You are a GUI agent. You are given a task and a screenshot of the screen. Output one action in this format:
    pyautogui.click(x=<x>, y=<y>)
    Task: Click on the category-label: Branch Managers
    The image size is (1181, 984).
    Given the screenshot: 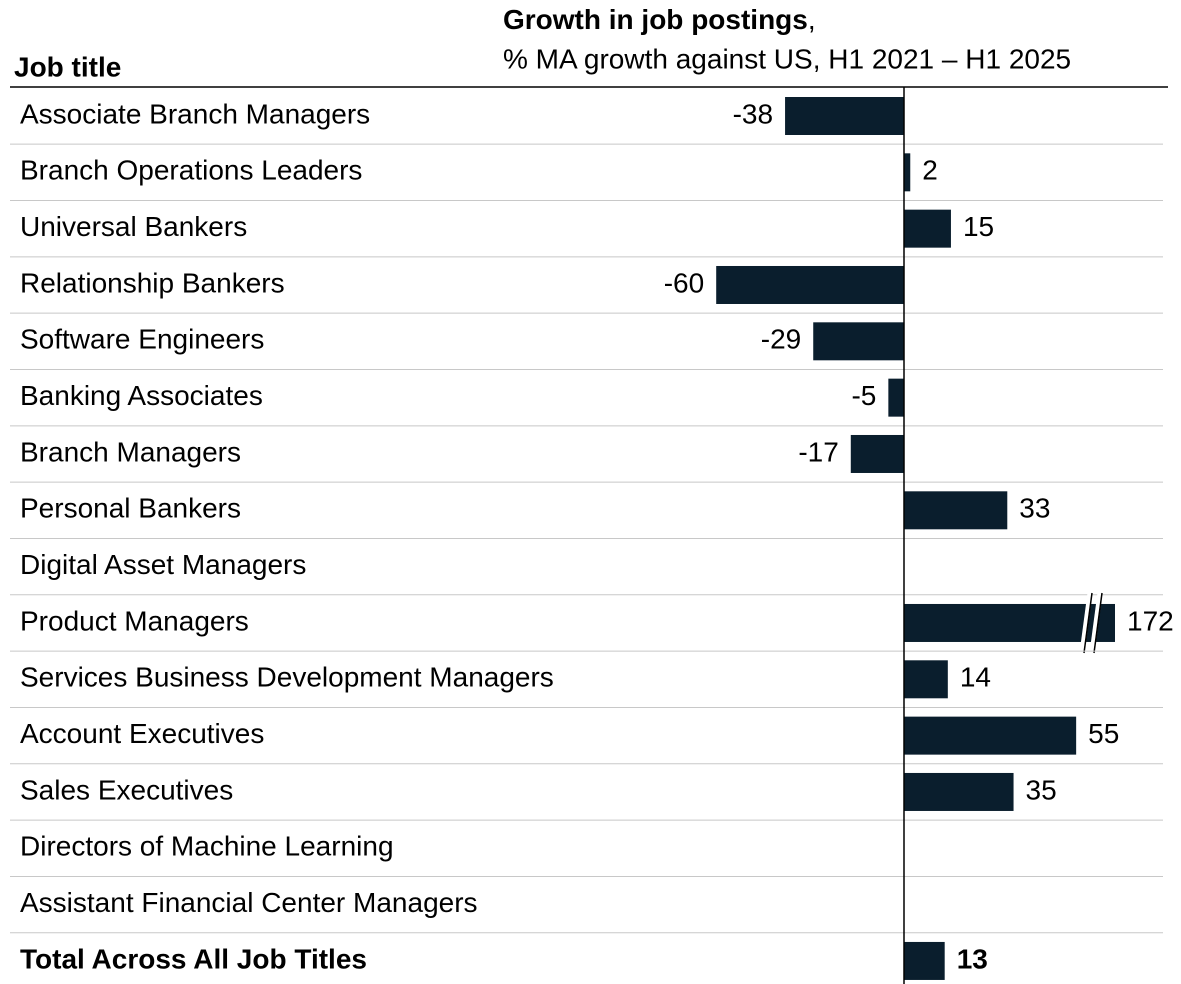 What is the action you would take?
    pyautogui.click(x=130, y=451)
    